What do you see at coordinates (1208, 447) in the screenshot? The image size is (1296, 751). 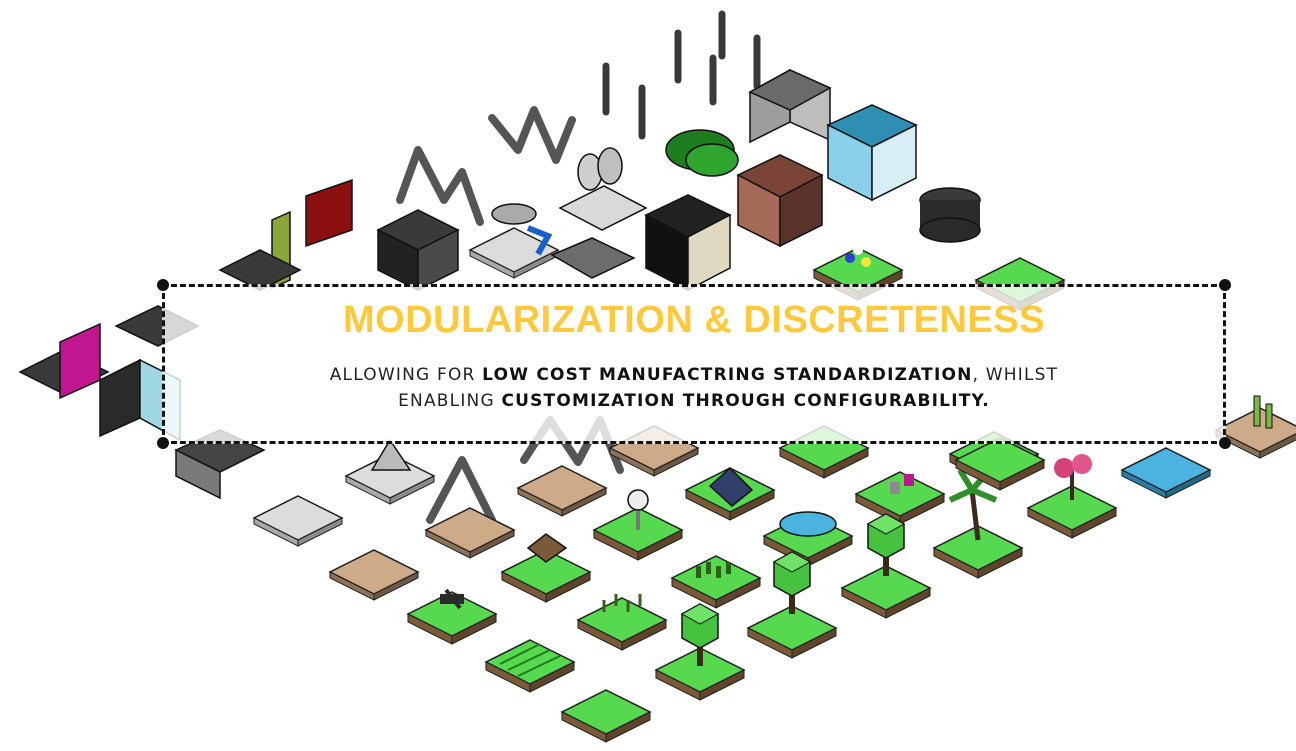 I see `right-pieces` at bounding box center [1208, 447].